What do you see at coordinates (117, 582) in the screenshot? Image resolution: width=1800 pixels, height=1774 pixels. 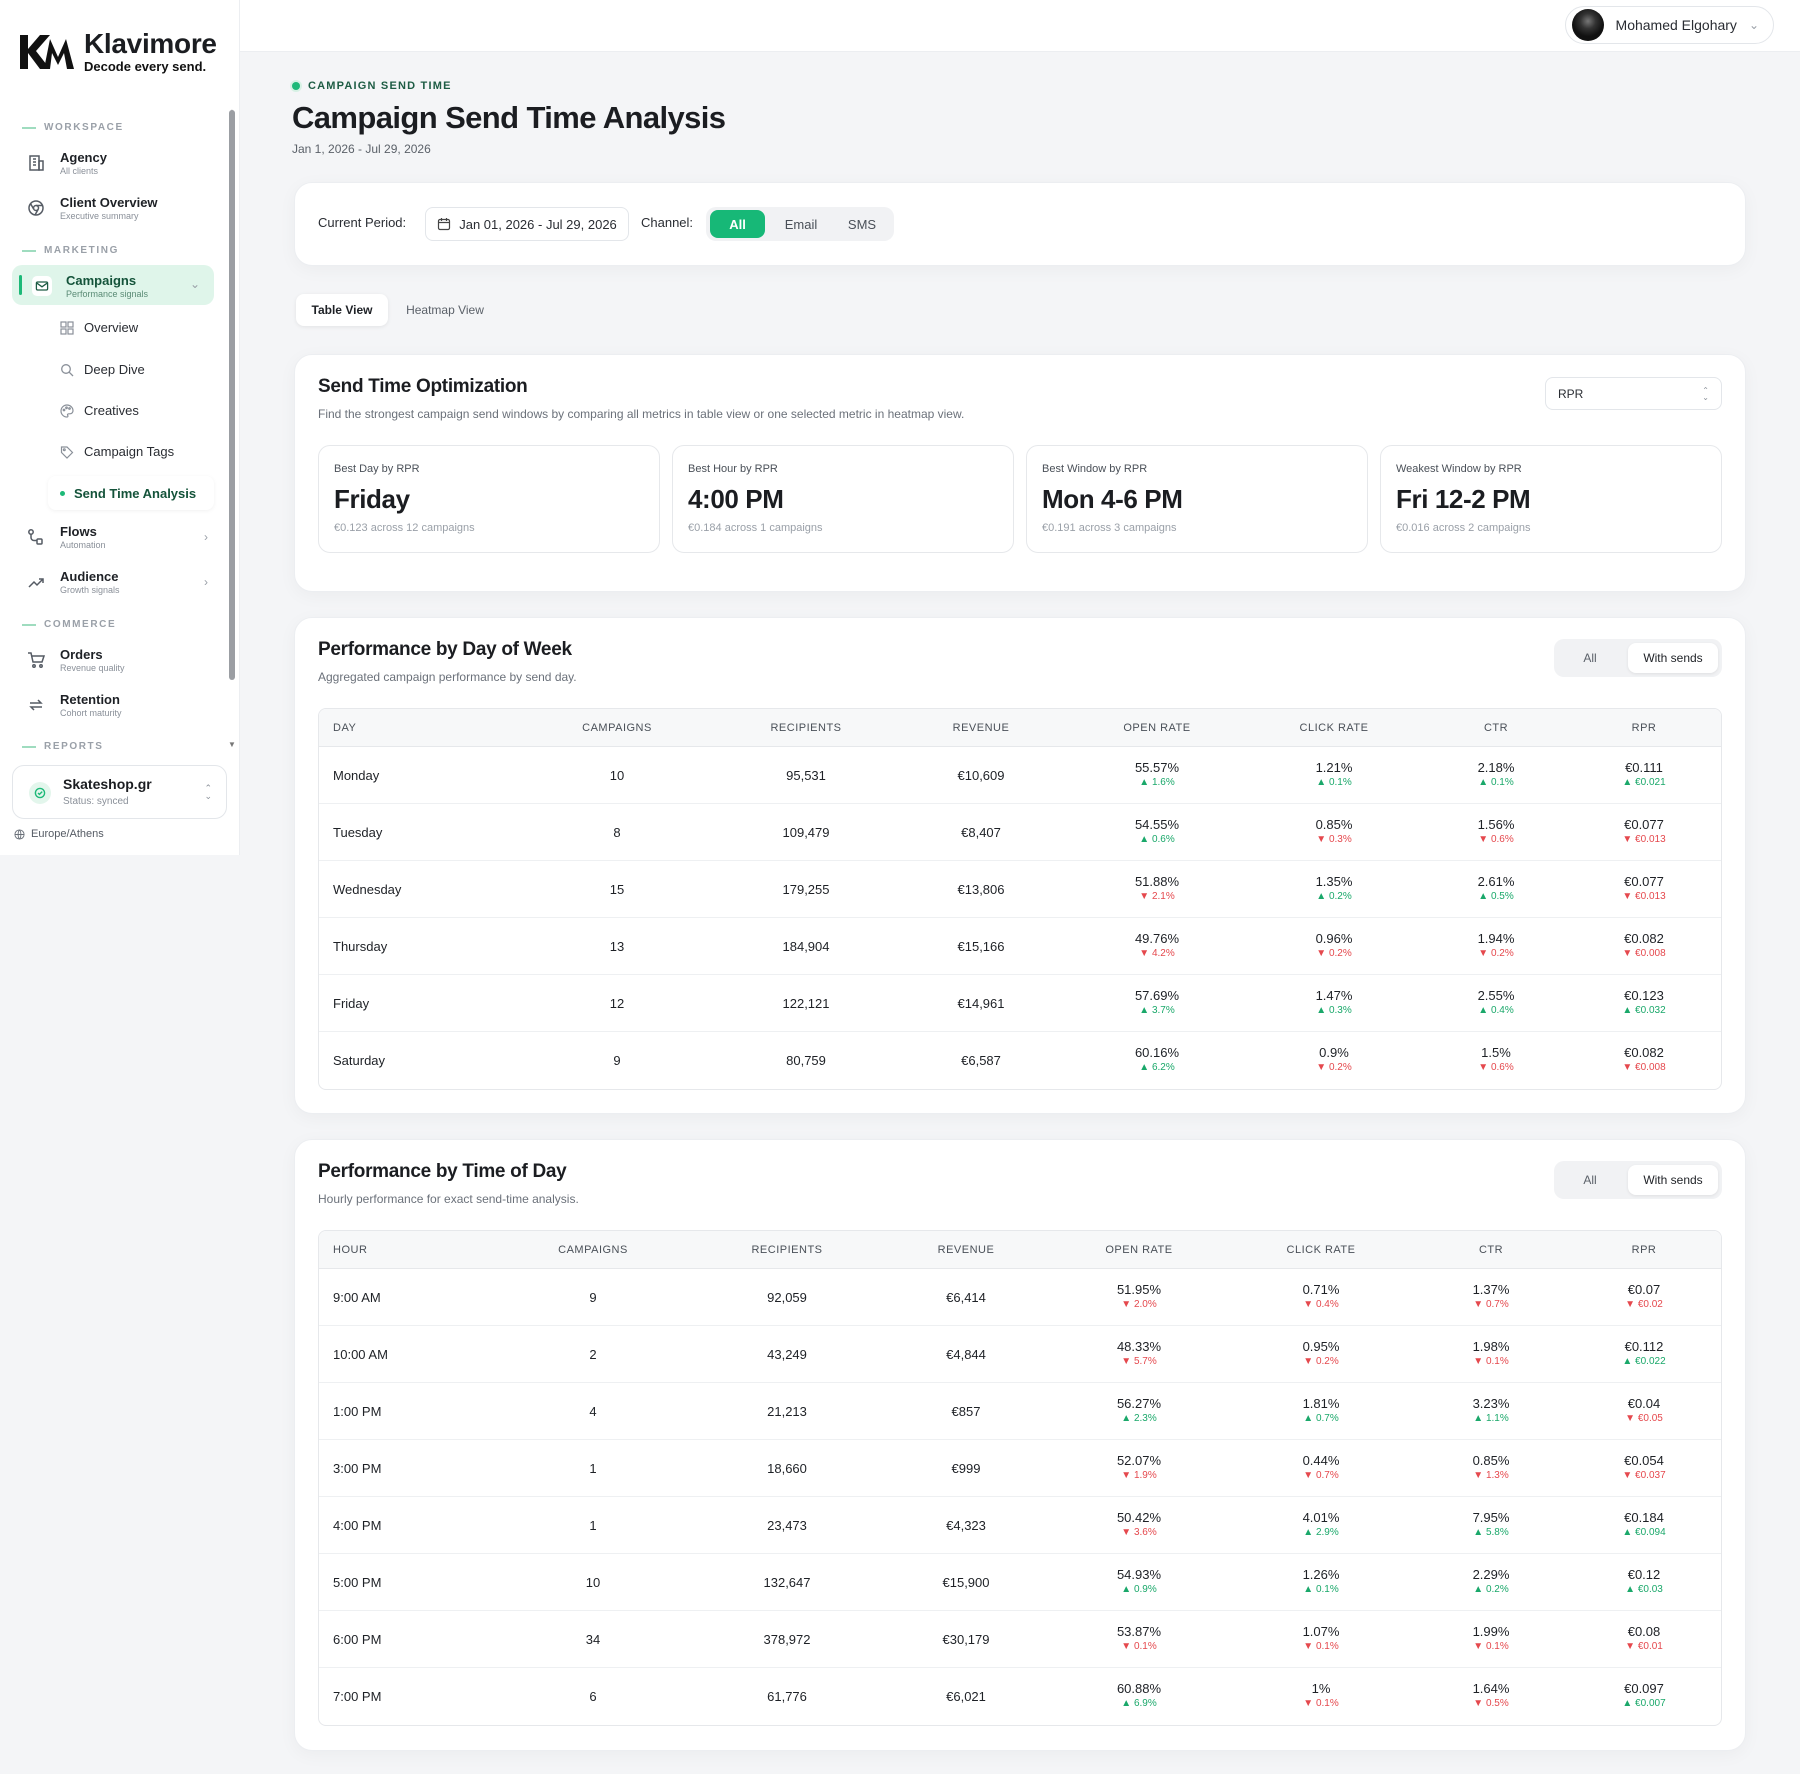 I see `sidebar-item-audience: Audience Growth signals ›` at bounding box center [117, 582].